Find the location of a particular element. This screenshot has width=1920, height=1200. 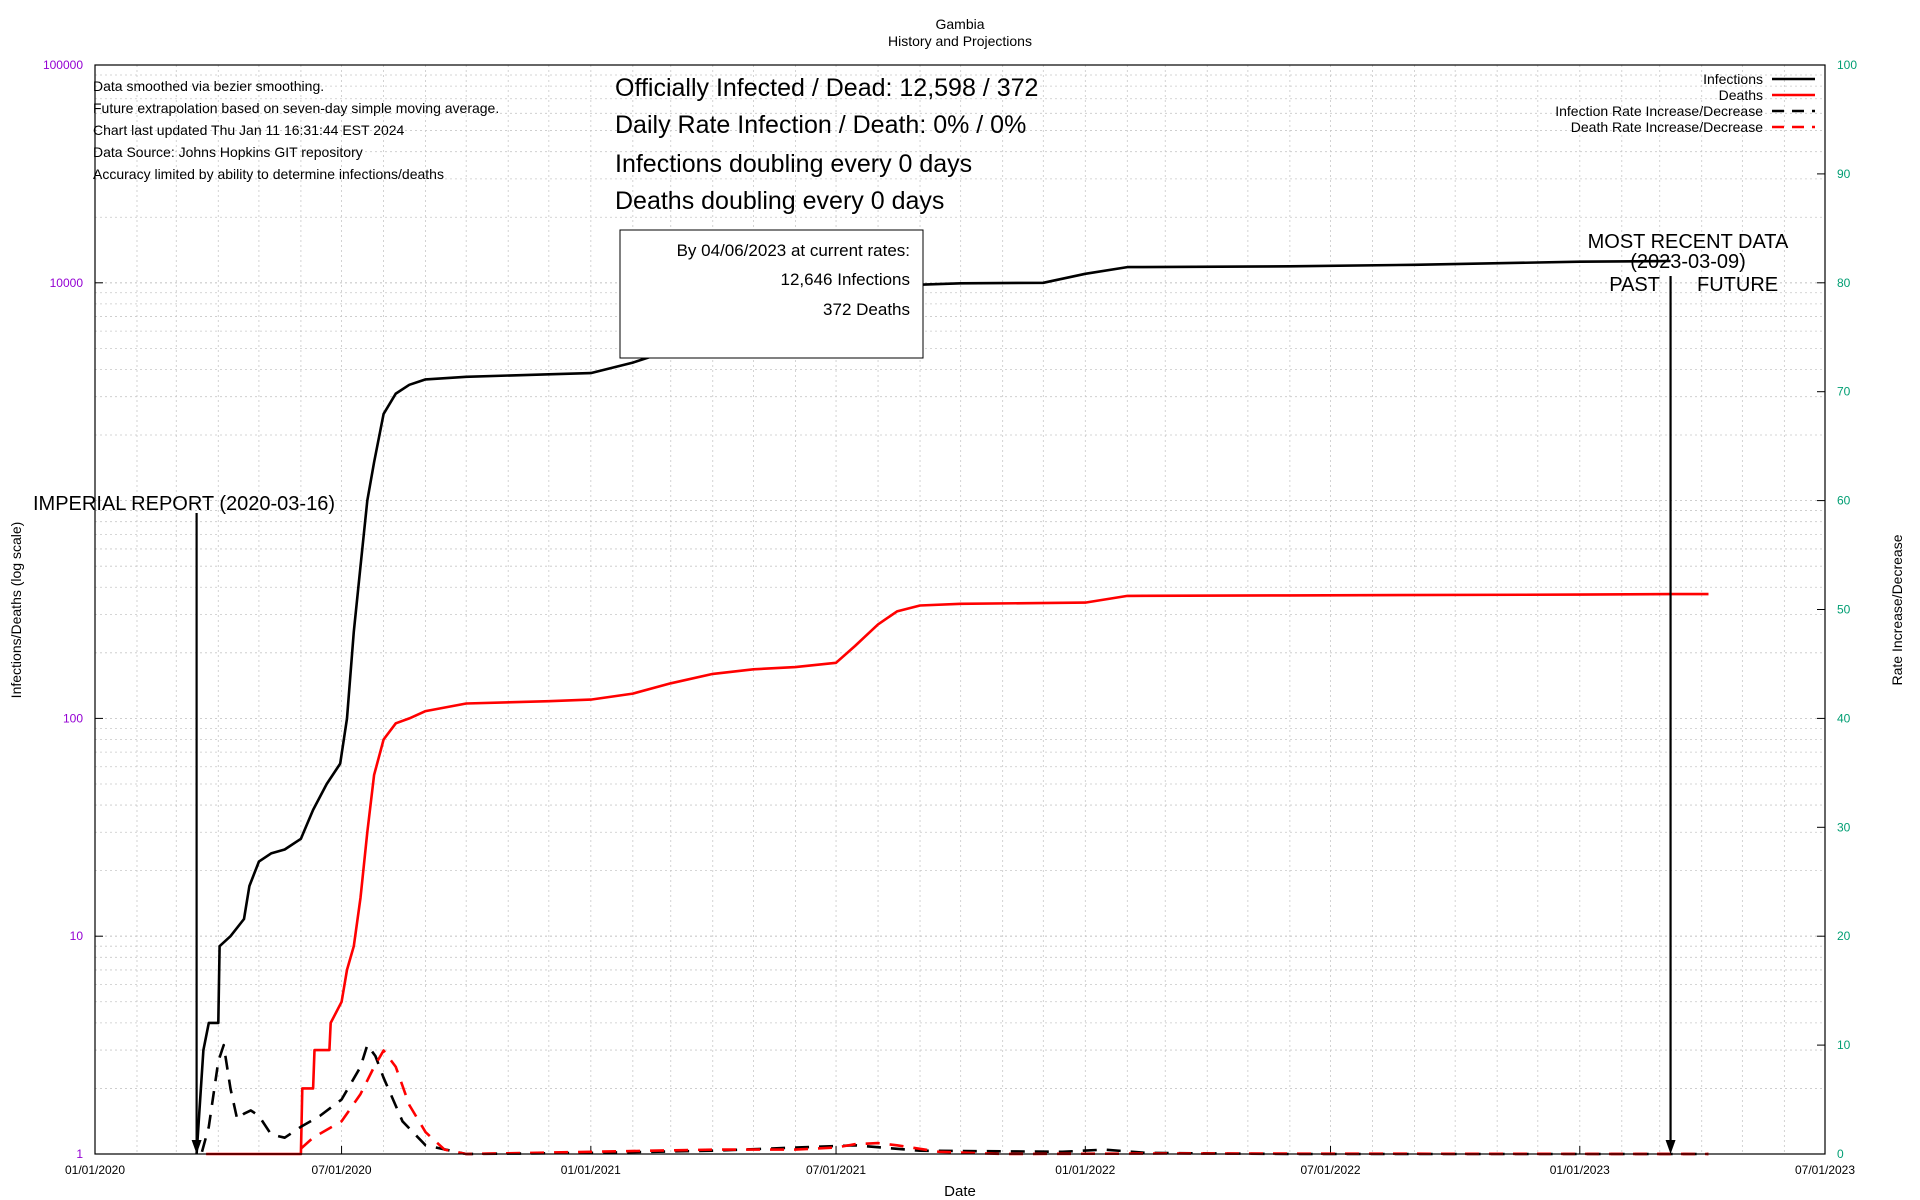

projection-line: 12,646 Infections is located at coordinates (845, 279).